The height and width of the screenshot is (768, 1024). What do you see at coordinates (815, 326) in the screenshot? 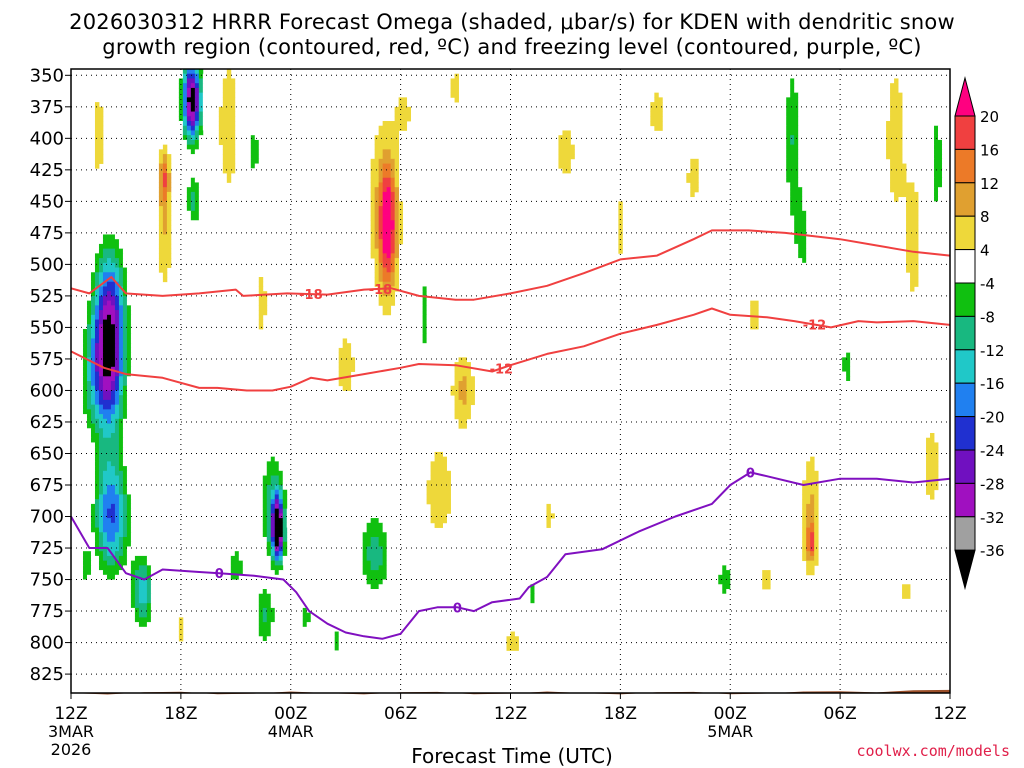
I see `dendritic-growth-contour-label: -12` at bounding box center [815, 326].